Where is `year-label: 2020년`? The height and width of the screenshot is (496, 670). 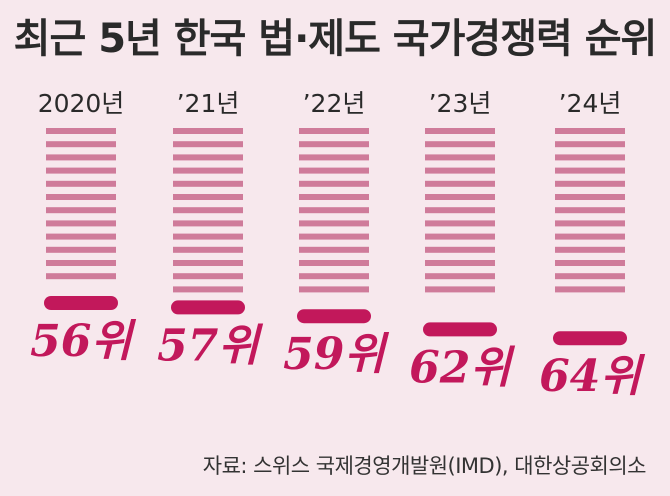
year-label: 2020년 is located at coordinates (81, 103).